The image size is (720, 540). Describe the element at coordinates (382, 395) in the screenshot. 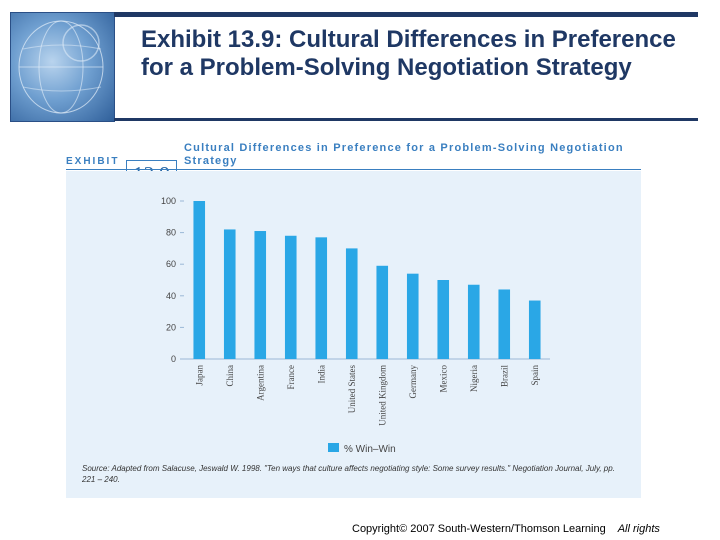

I see `x-tick-label-united-kingdom: United Kingdom` at that location.